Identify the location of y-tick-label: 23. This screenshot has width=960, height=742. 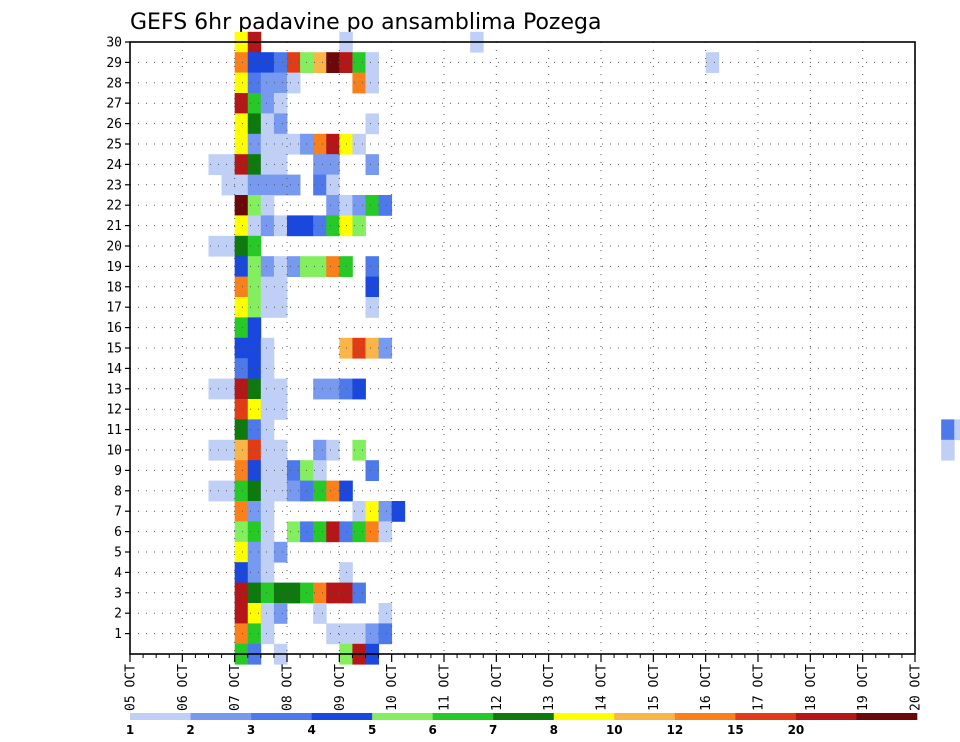
(114, 185).